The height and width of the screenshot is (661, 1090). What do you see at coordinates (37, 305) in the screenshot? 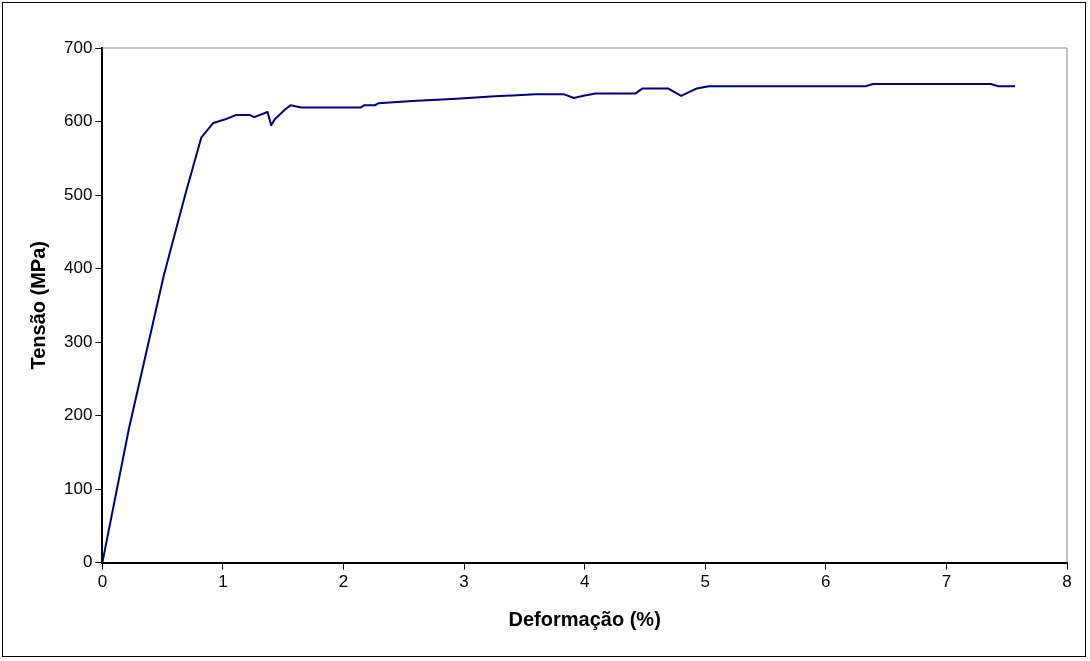
I see `y-axis-title: Tensão (MPa)` at bounding box center [37, 305].